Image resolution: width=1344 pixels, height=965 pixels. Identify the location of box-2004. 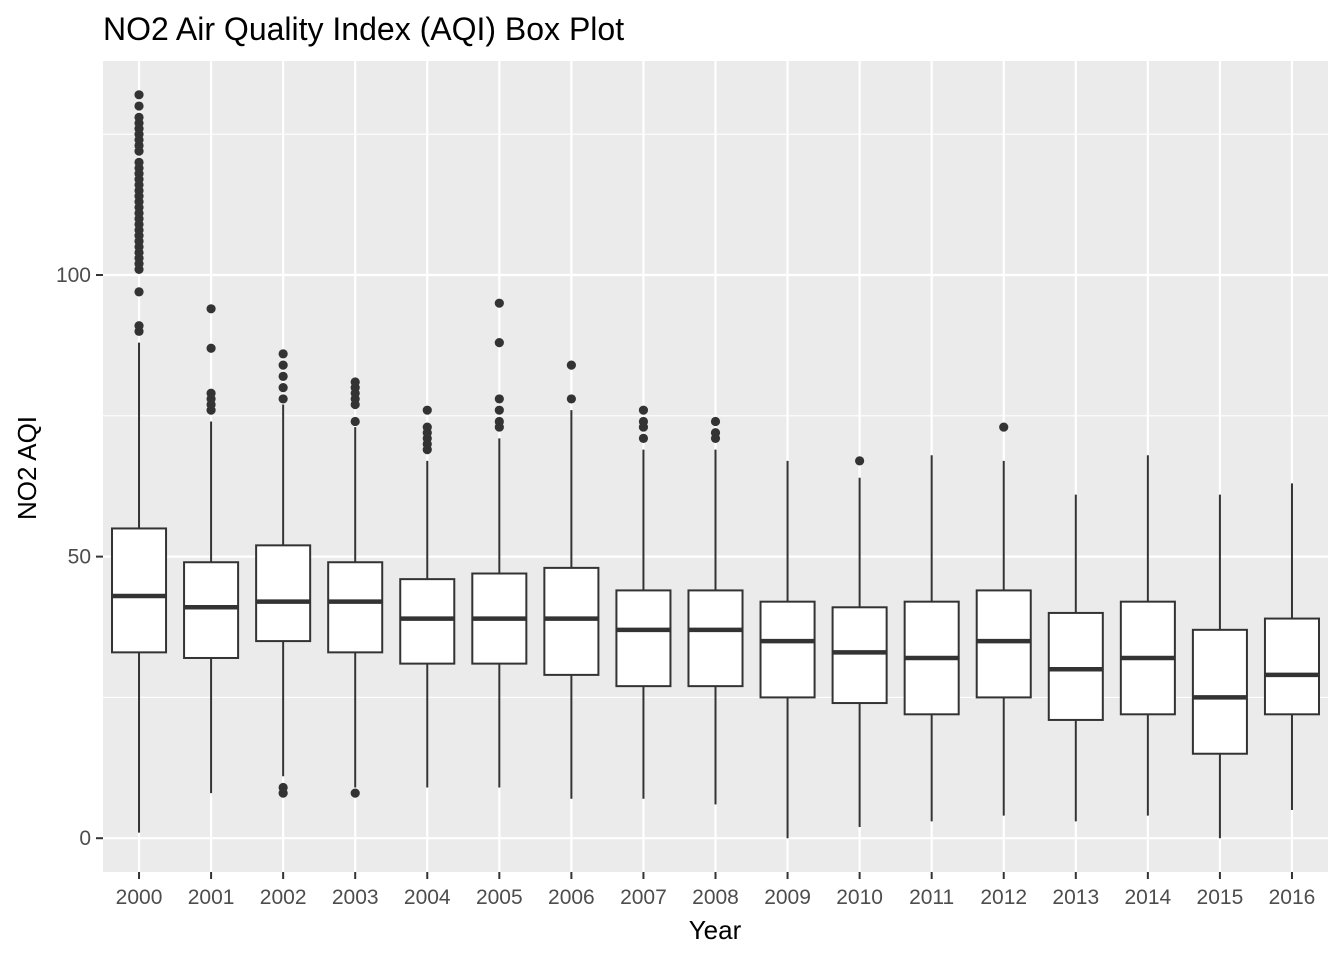
(427, 596).